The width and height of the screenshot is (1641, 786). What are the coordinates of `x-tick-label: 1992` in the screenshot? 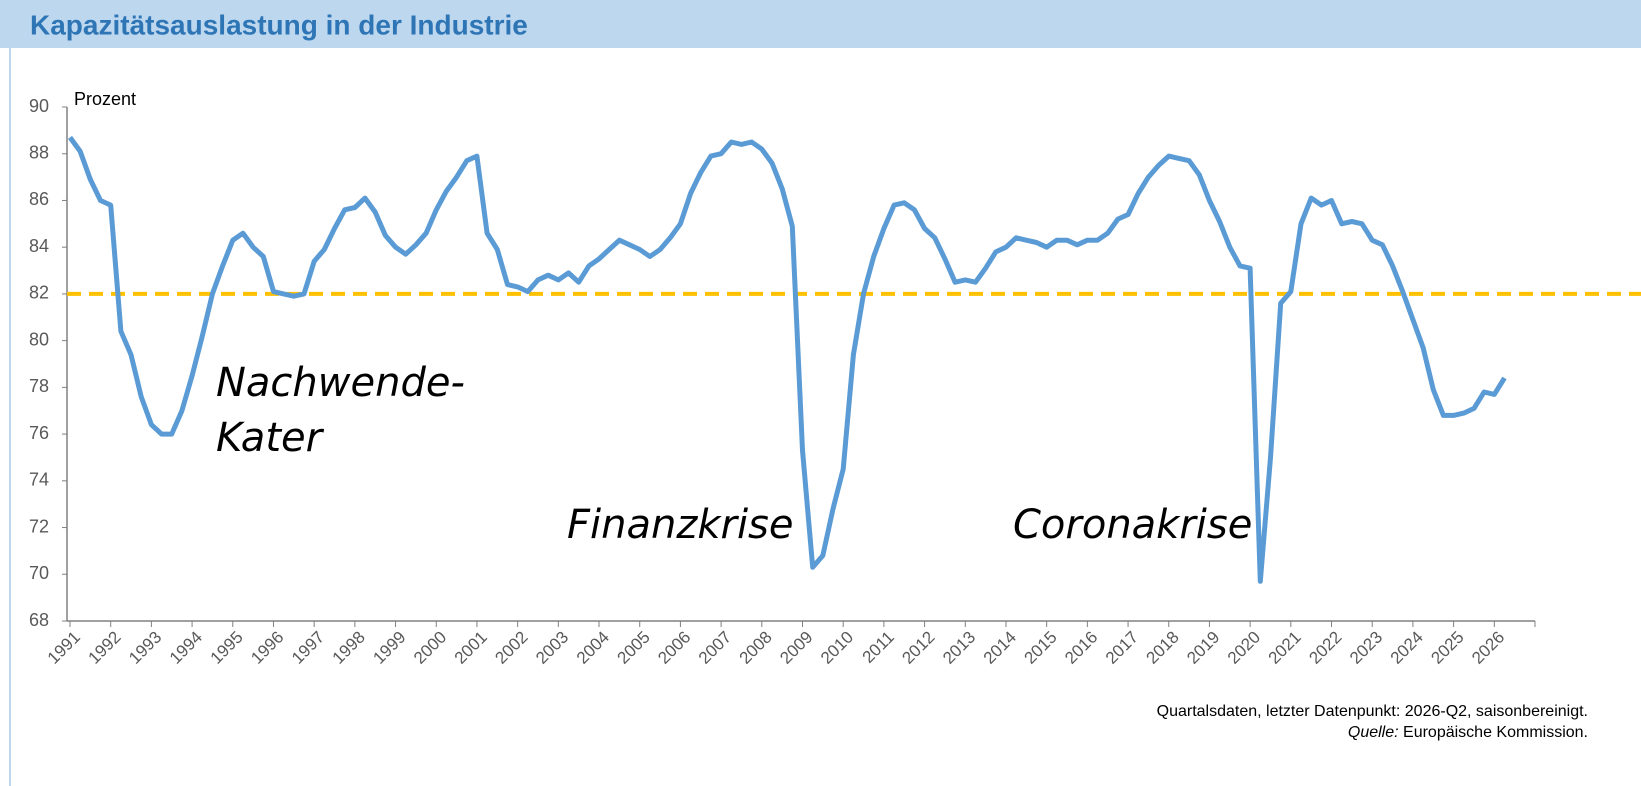 It's located at (105, 648).